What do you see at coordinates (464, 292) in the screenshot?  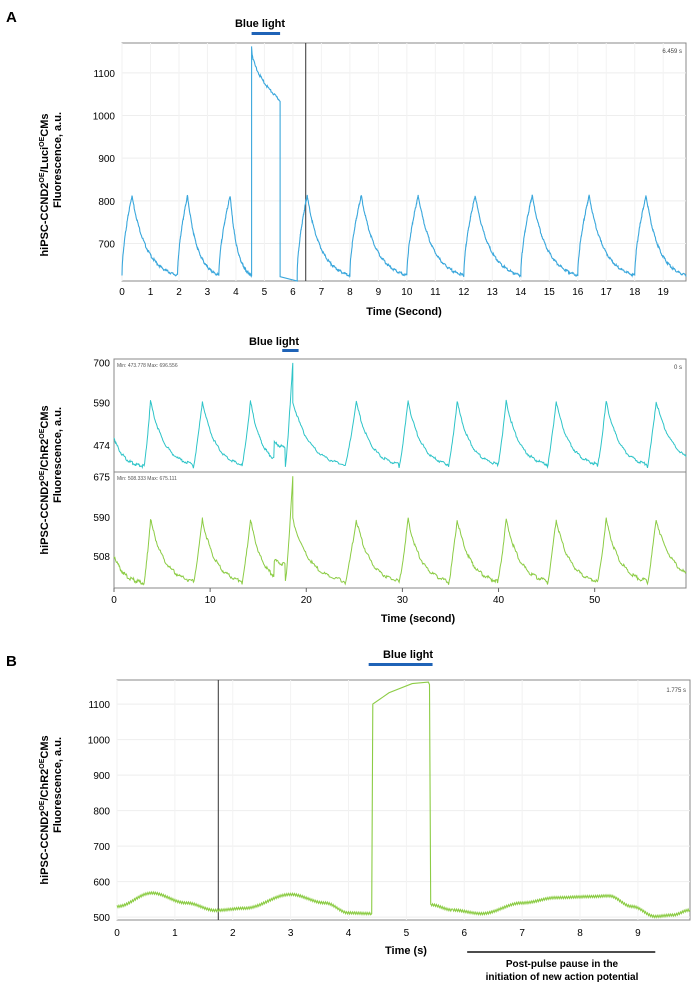 I see `chart-a-x-tick-label: 12` at bounding box center [464, 292].